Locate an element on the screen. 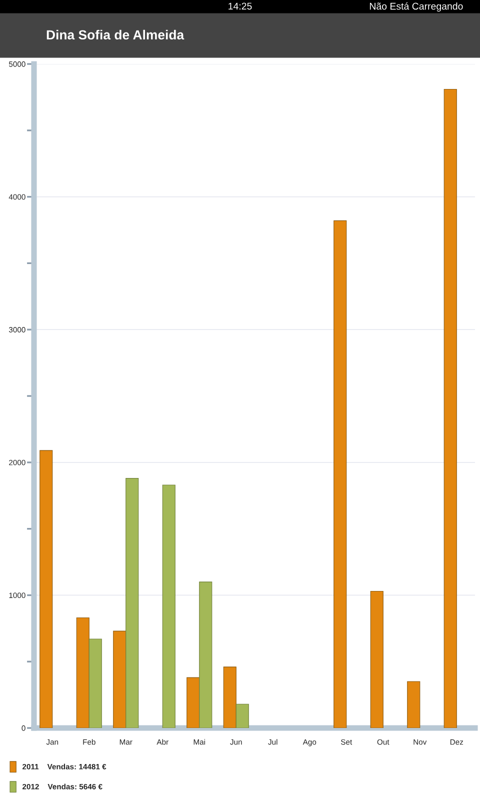  chart-title: Dina Sofia de Almeida is located at coordinates (115, 35).